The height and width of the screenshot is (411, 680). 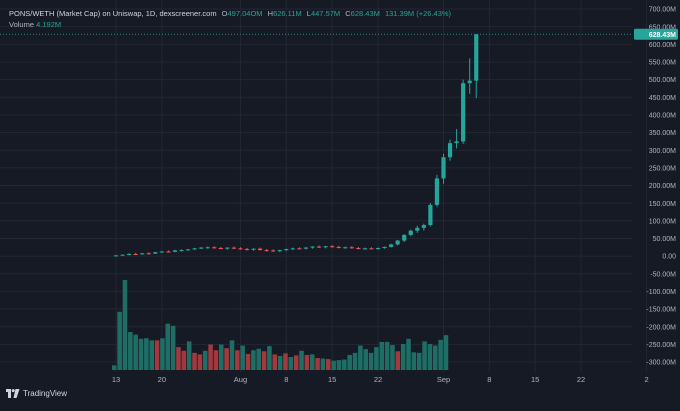 What do you see at coordinates (224, 13) in the screenshot?
I see `open-label: O` at bounding box center [224, 13].